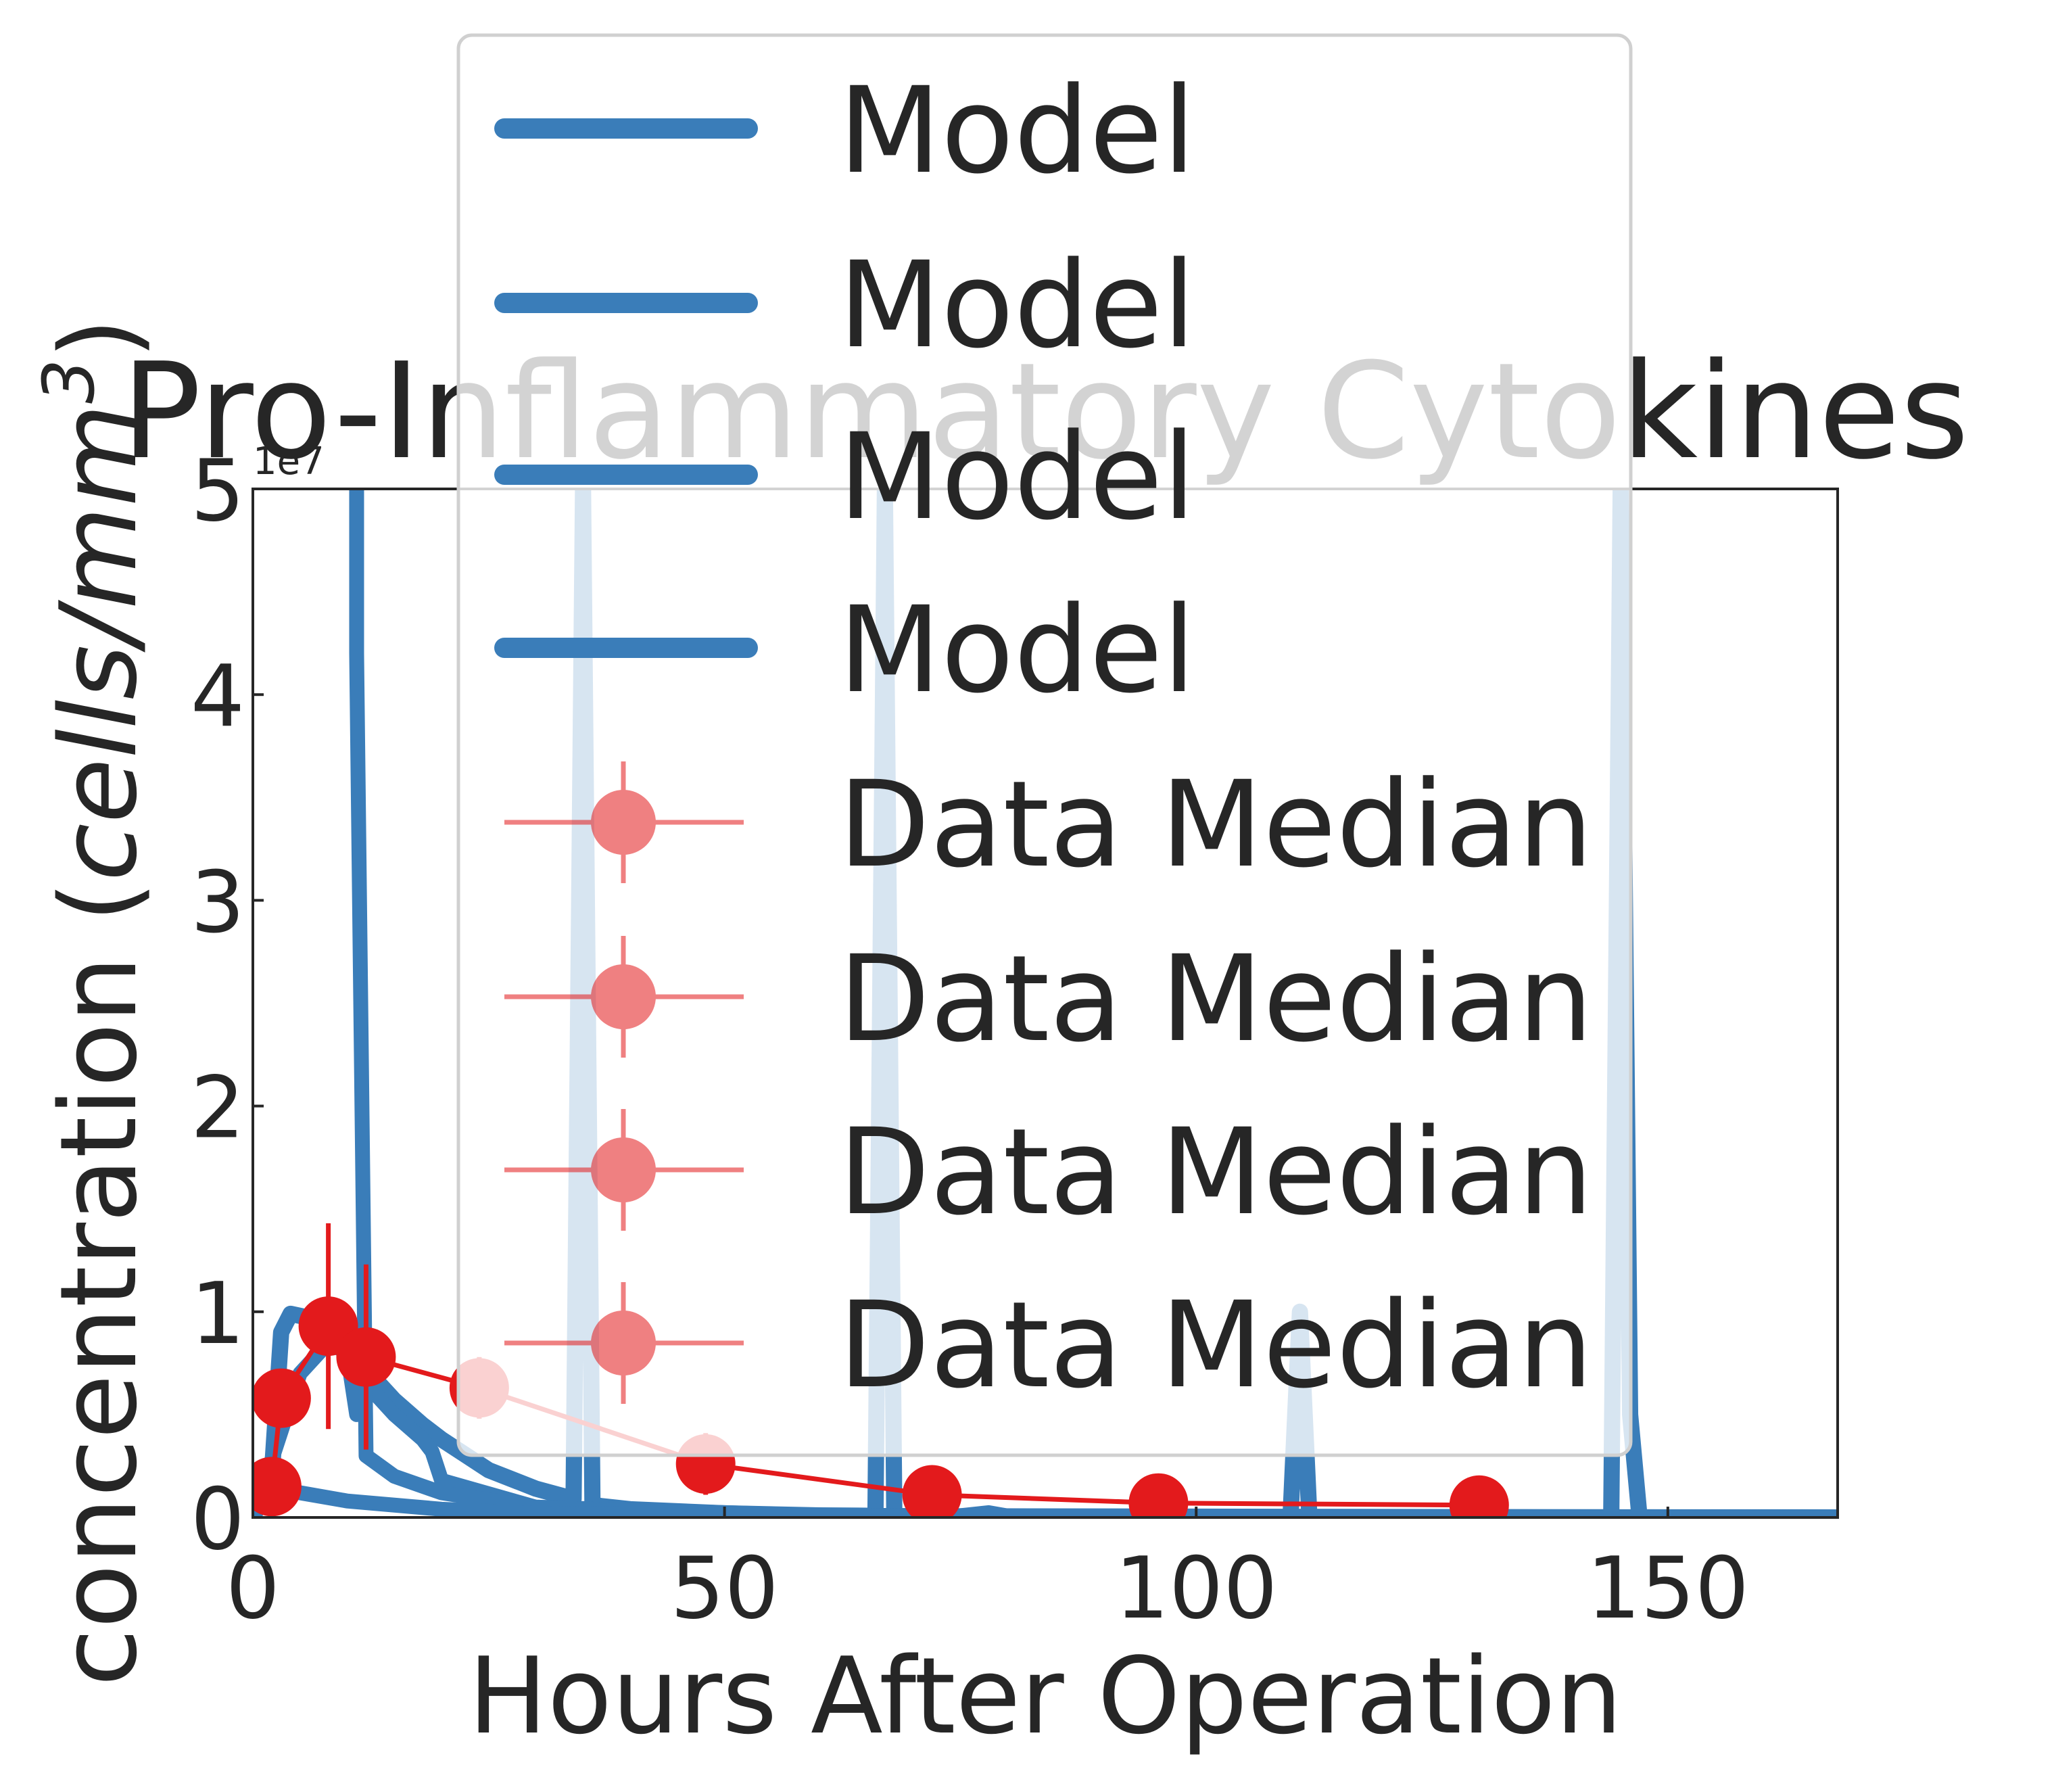  I want to click on offset-text: 1e7, so click(289, 462).